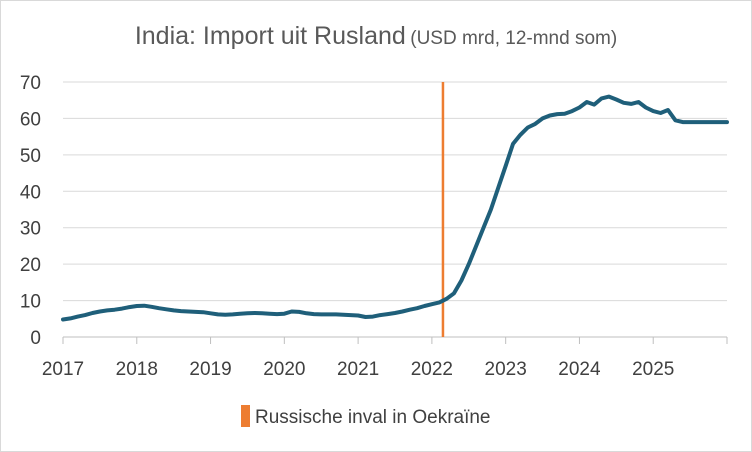  I want to click on y-tick-label-20: 20, so click(30, 265).